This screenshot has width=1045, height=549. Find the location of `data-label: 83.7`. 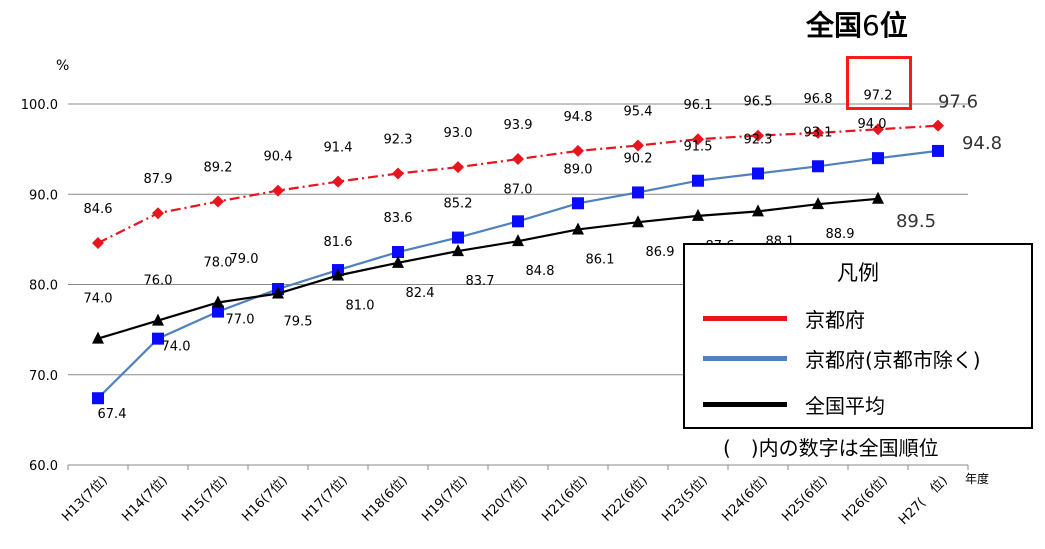

data-label: 83.7 is located at coordinates (480, 281).